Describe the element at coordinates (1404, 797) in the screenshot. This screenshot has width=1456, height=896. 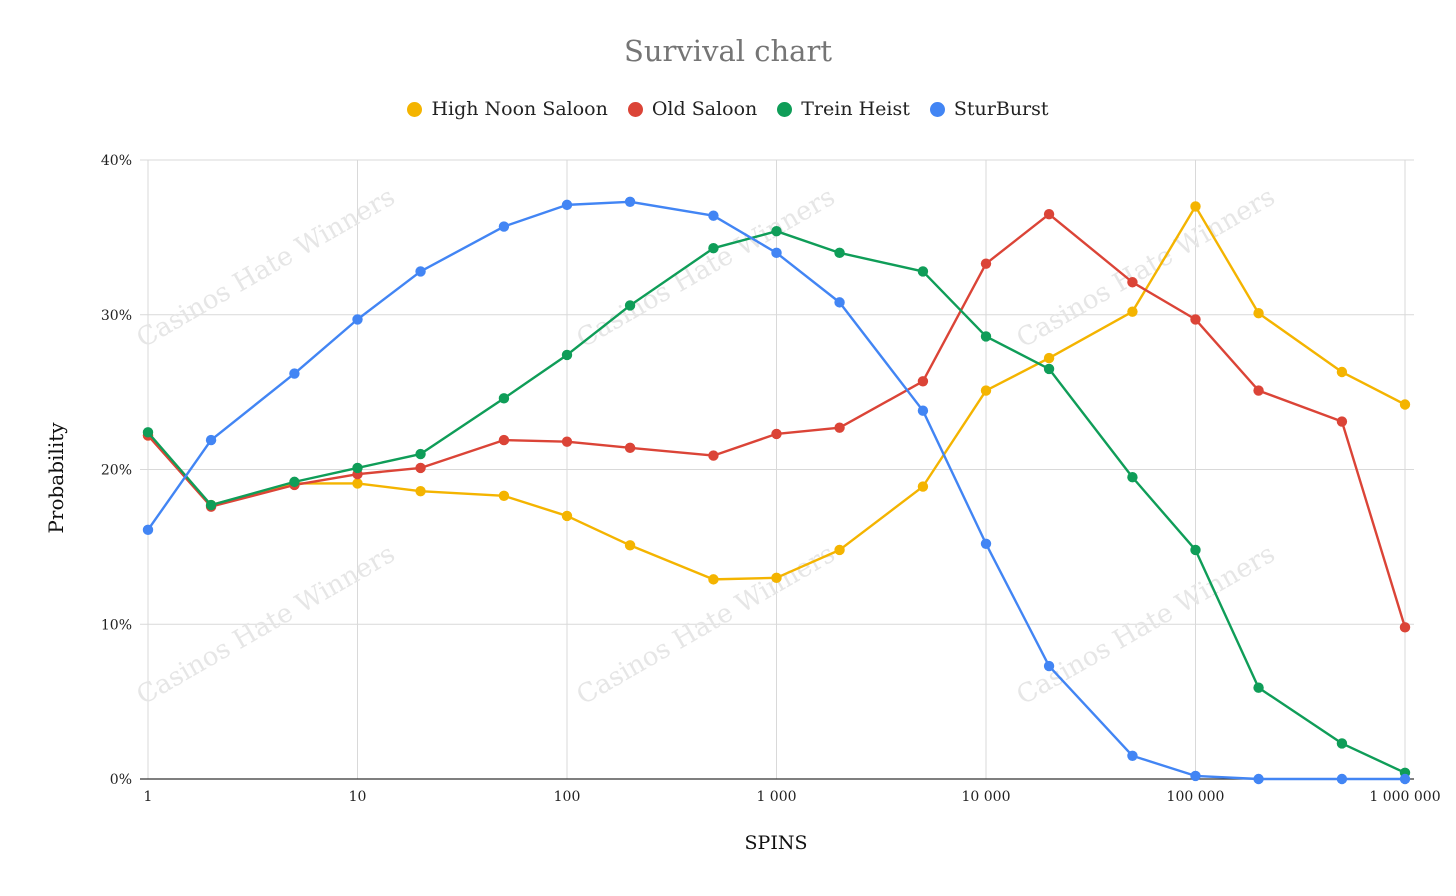
I see `x-tick-label: 1 000 000` at that location.